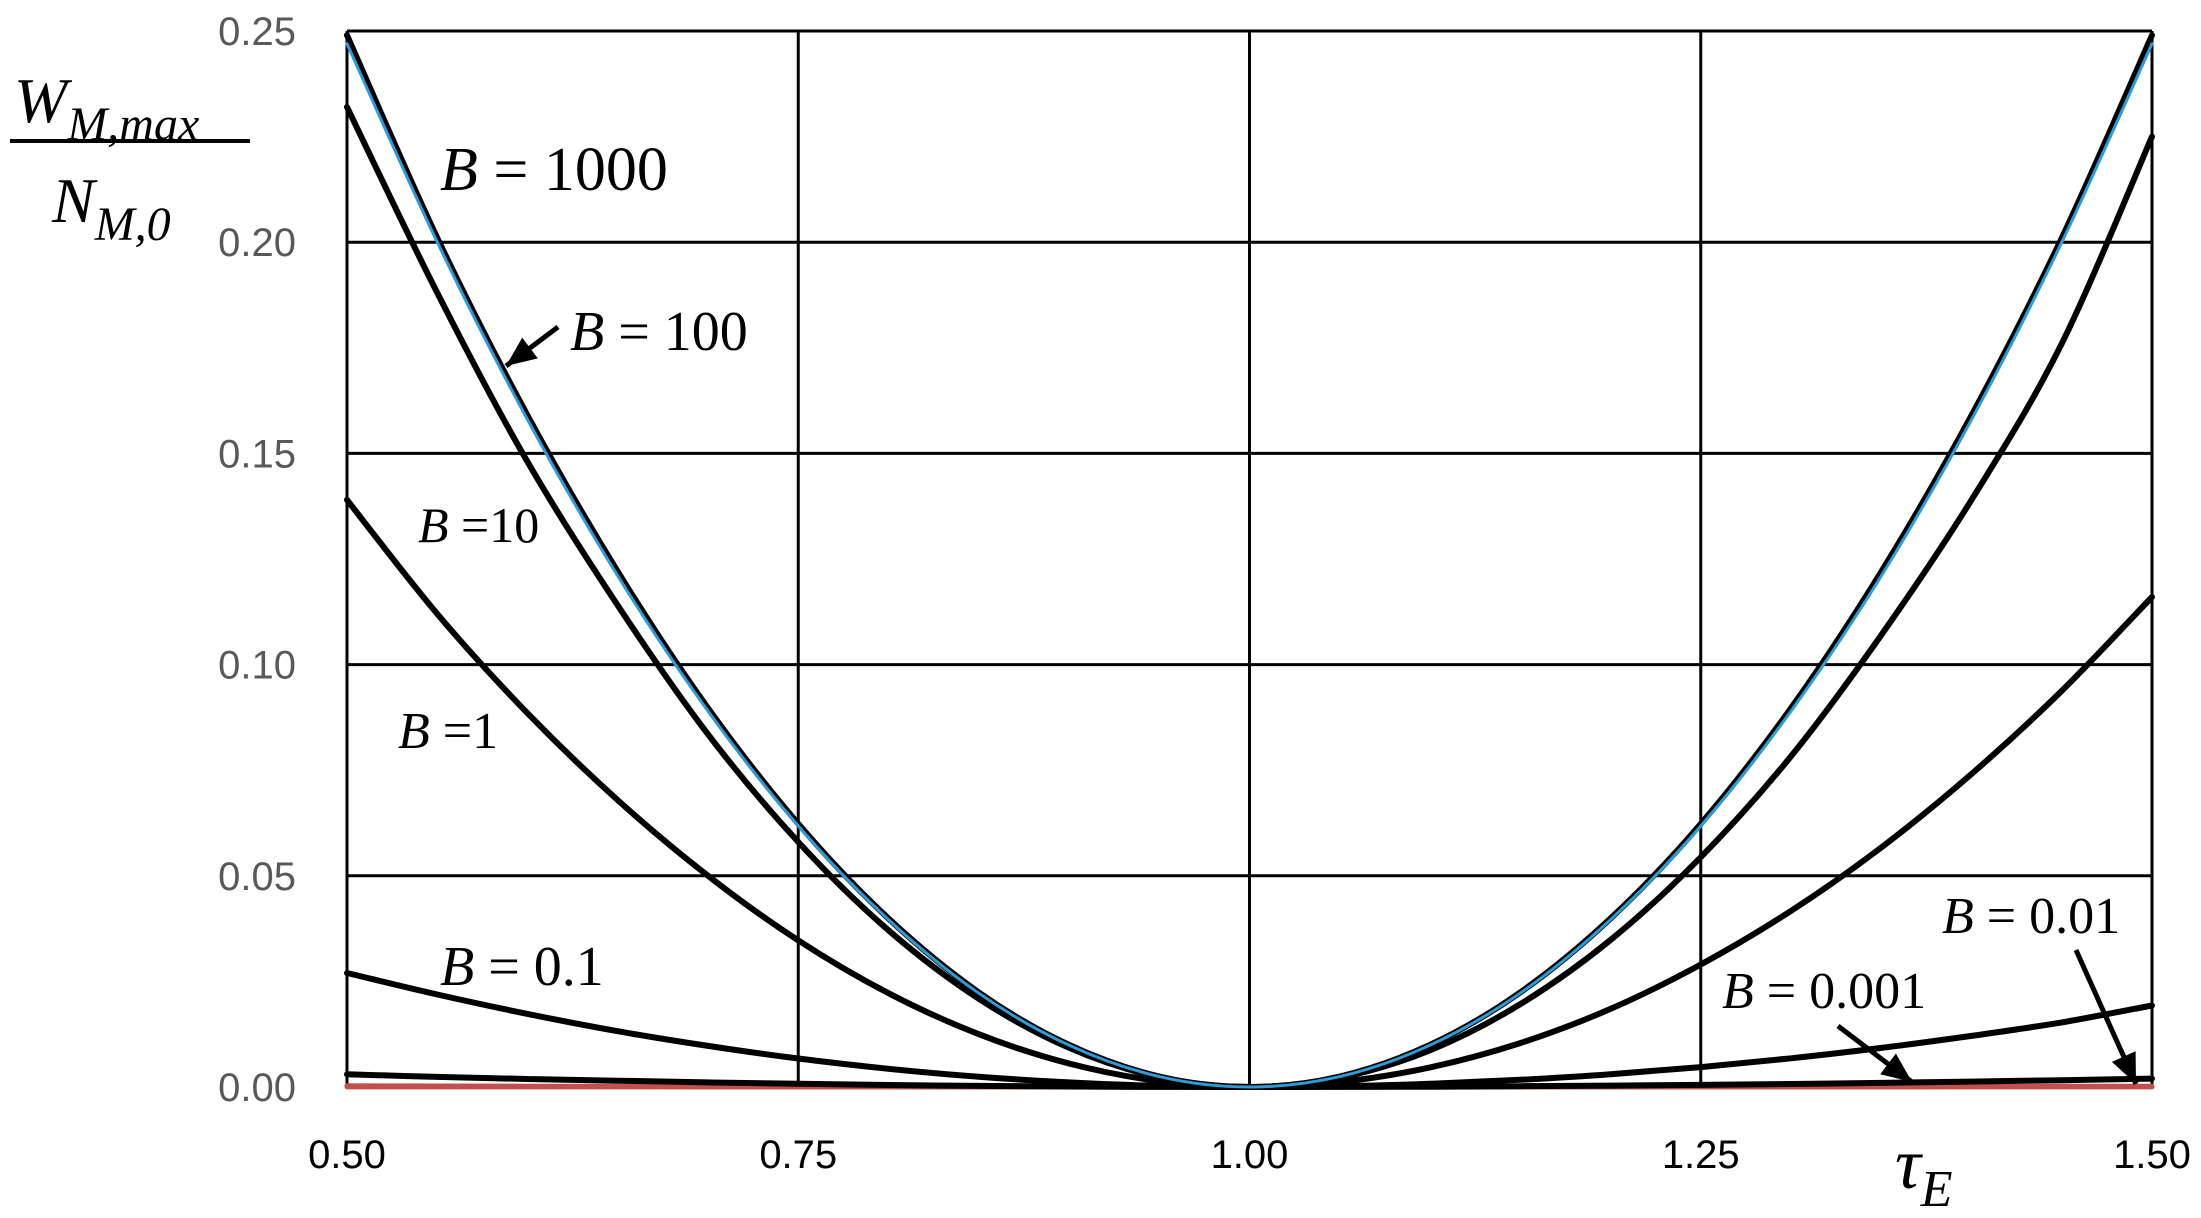 The height and width of the screenshot is (1218, 2201). Describe the element at coordinates (257, 1088) in the screenshot. I see `y-tick-label: 0.00` at that location.